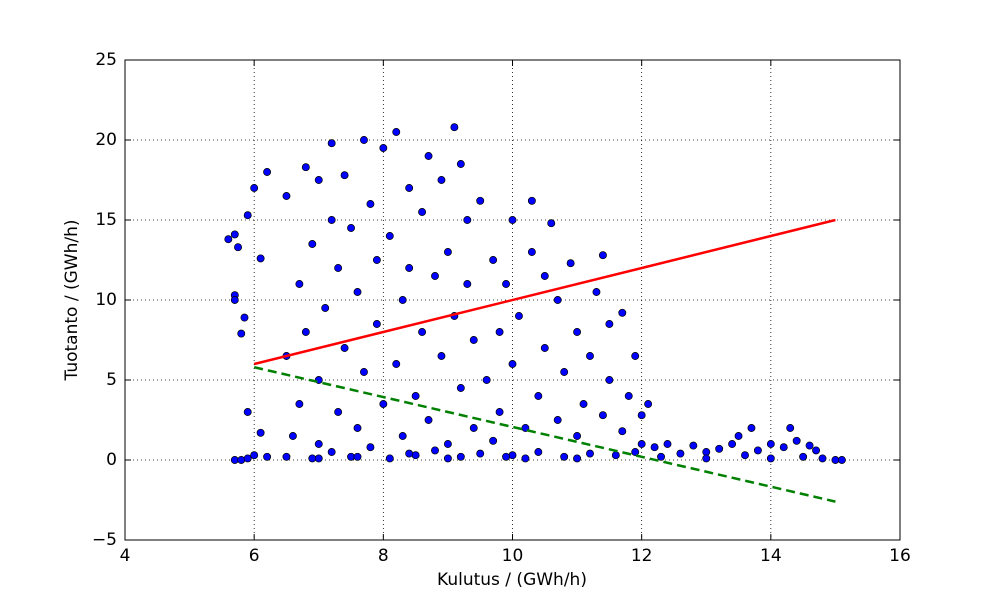 Image resolution: width=1000 pixels, height=600 pixels. I want to click on x-tick-label: 10, so click(513, 556).